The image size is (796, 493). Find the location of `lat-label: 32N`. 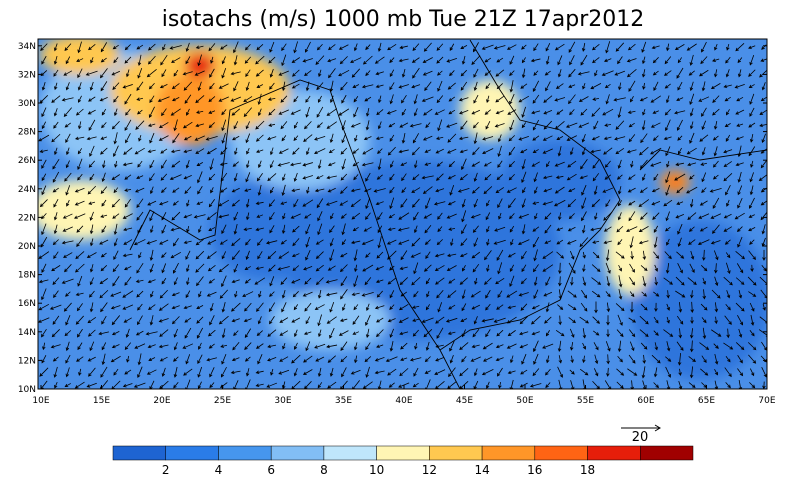

lat-label: 32N is located at coordinates (27, 75).